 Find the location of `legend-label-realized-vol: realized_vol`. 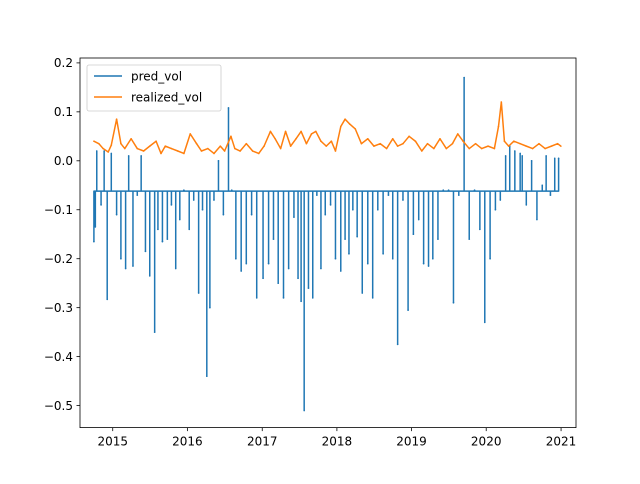

legend-label-realized-vol: realized_vol is located at coordinates (166, 98).